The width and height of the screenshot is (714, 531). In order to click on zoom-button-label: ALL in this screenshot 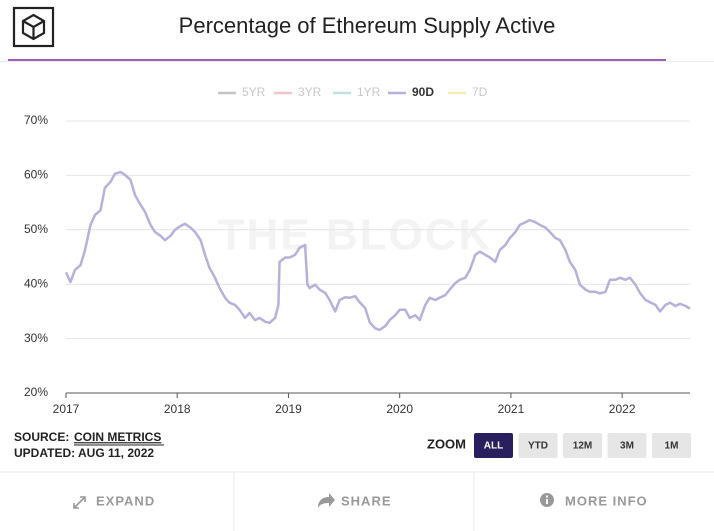, I will do `click(493, 446)`.